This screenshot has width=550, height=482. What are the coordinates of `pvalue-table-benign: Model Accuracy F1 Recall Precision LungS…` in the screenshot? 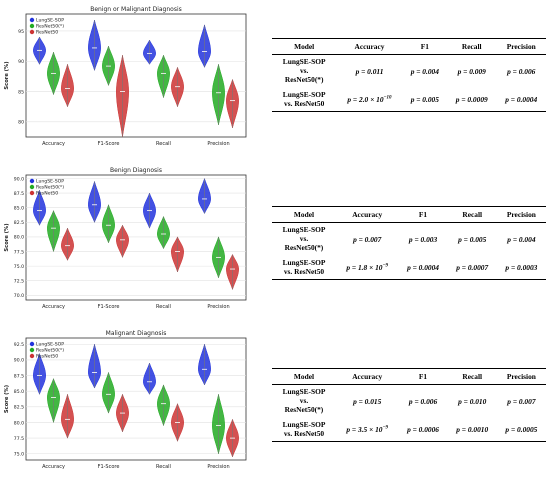 It's located at (409, 243).